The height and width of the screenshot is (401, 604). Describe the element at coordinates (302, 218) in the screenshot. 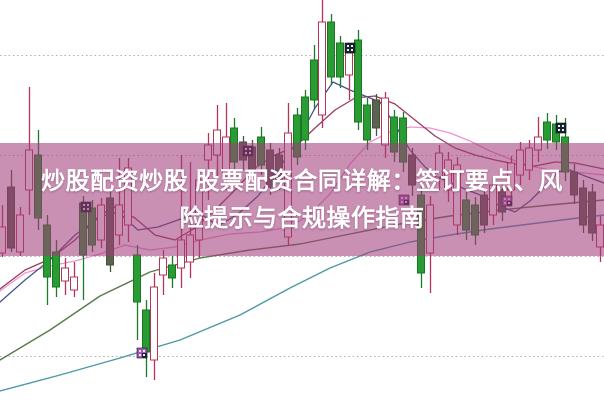

I see `title-line-2: 险提示与合规操作指南` at that location.